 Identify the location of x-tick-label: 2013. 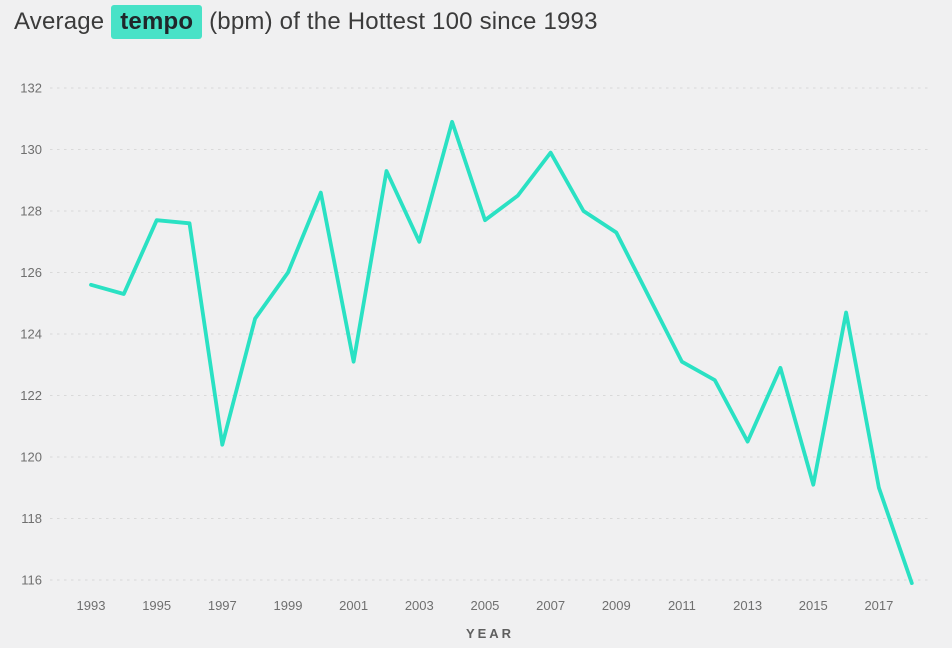
(747, 605).